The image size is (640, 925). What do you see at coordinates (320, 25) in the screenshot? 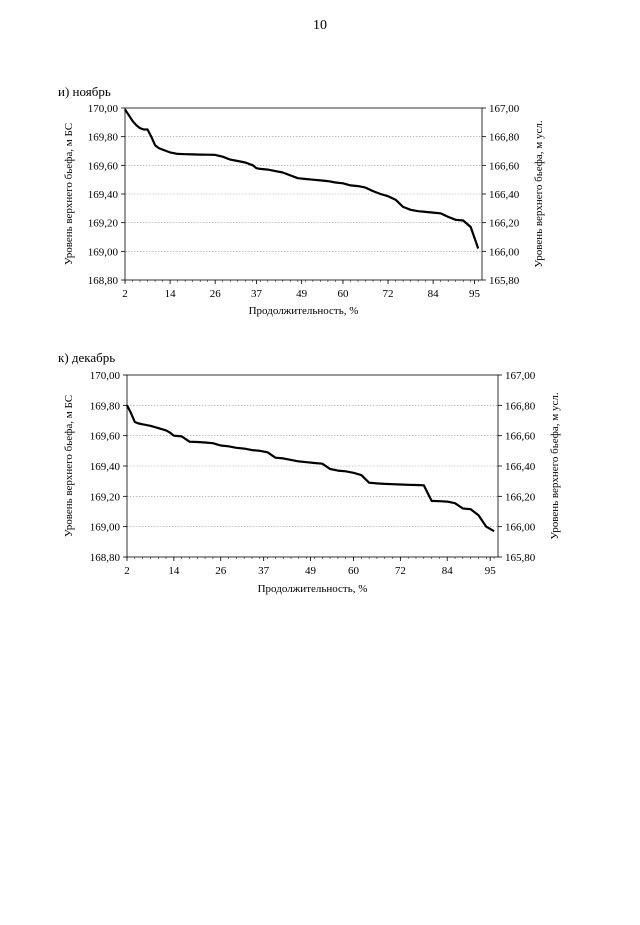
I see `page-number: 10` at bounding box center [320, 25].